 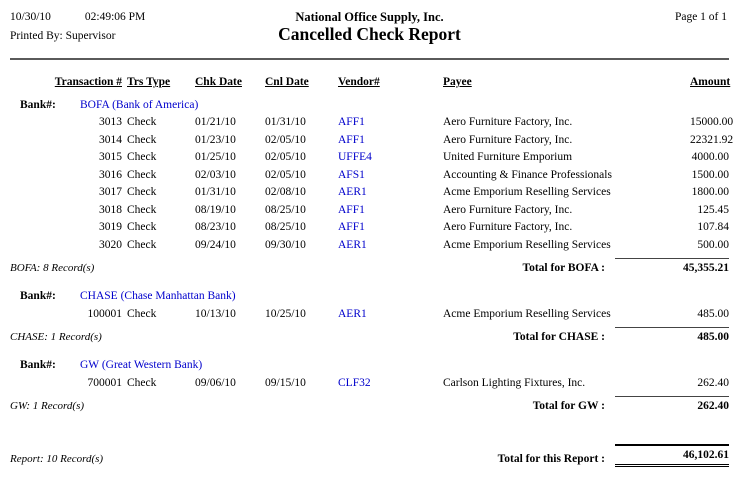 What do you see at coordinates (218, 82) in the screenshot?
I see `col-header-chk-date: Chk Date` at bounding box center [218, 82].